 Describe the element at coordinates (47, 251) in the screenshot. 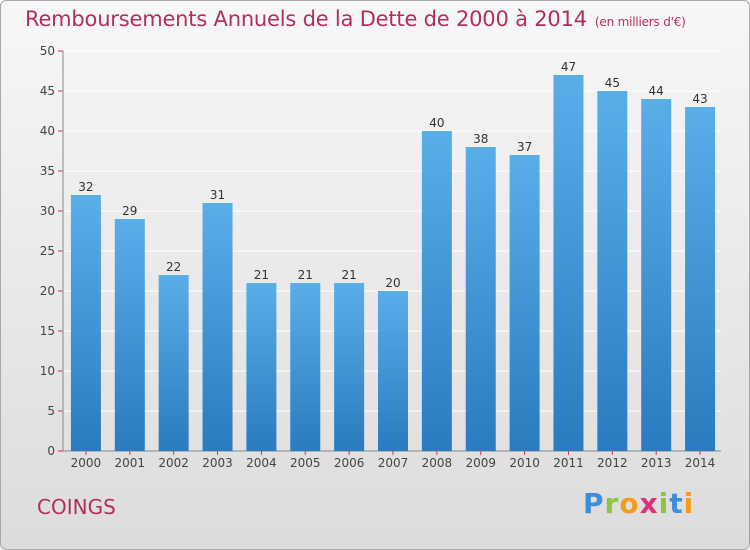

I see `y-tick-label: 25` at that location.